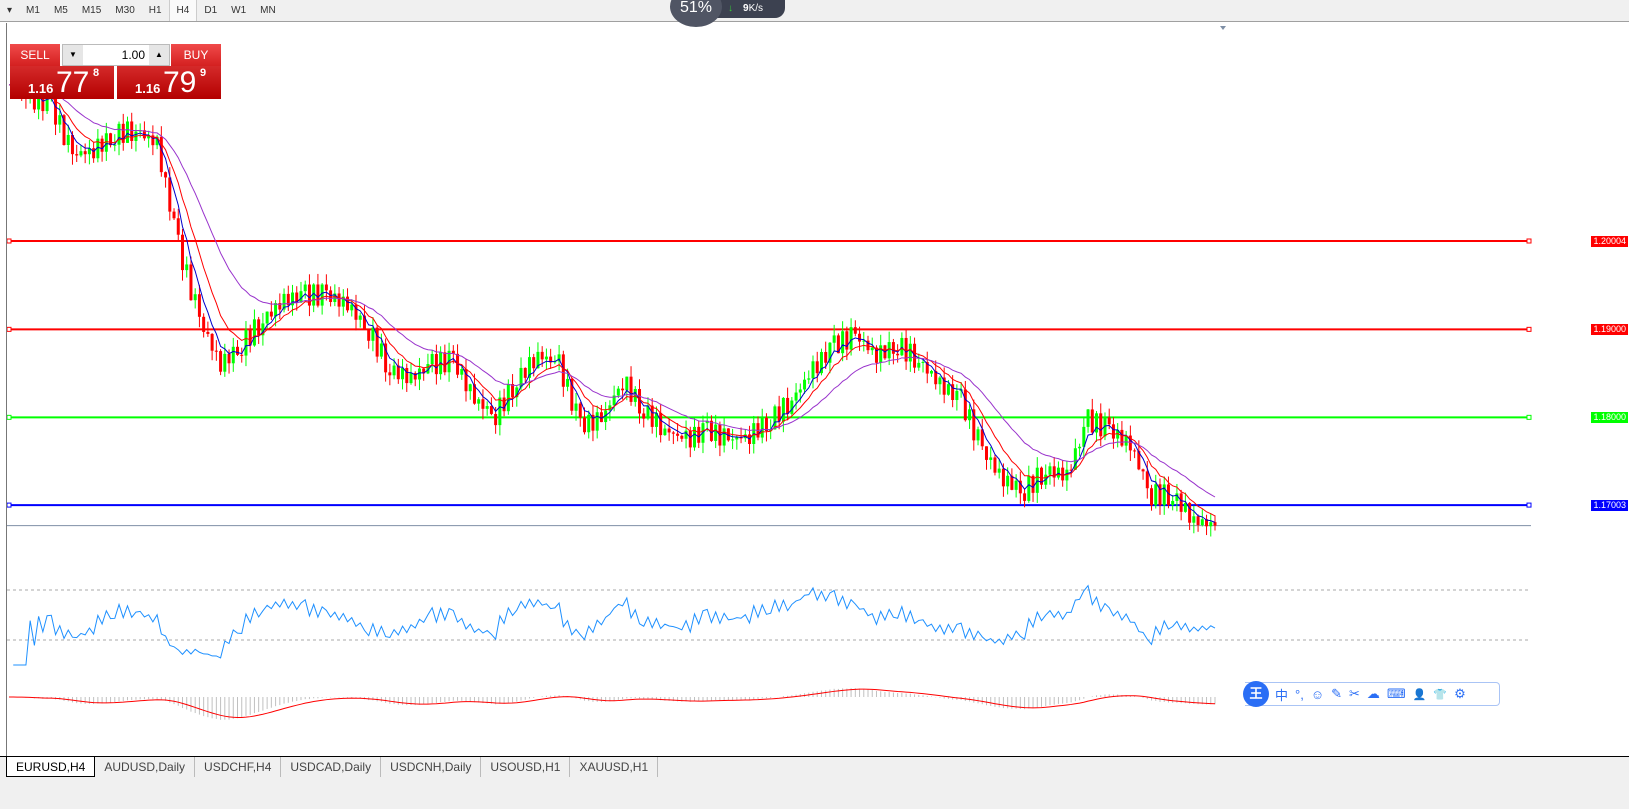 Image resolution: width=1629 pixels, height=809 pixels. Describe the element at coordinates (33, 10) in the screenshot. I see `timeframe-m1: M1` at that location.